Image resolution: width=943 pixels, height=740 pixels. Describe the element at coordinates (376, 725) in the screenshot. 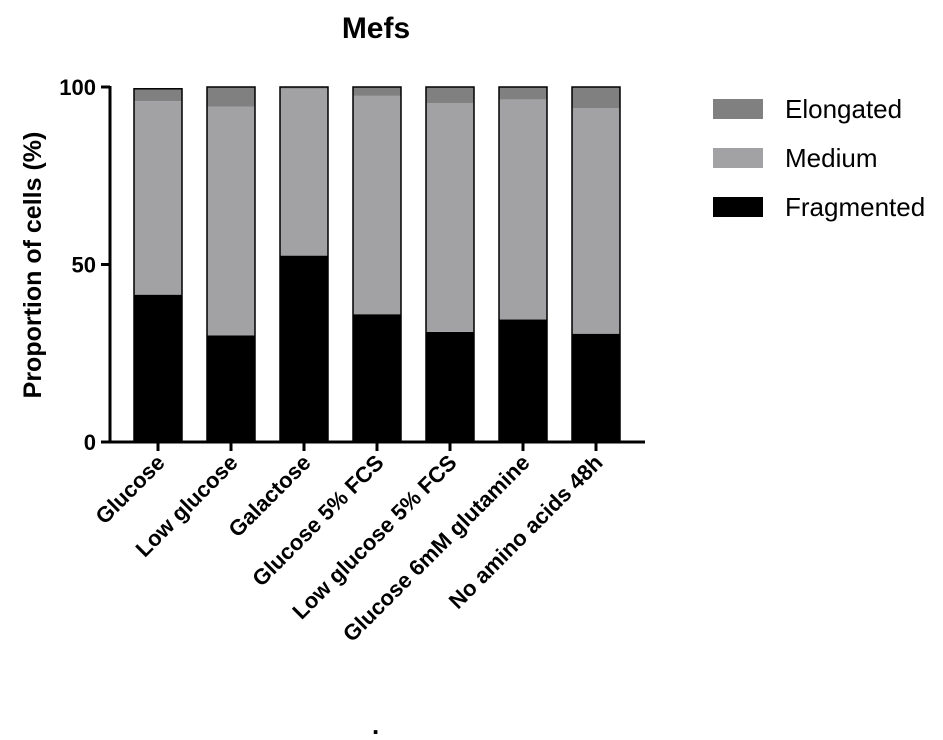

I see `footer-mark: .` at that location.